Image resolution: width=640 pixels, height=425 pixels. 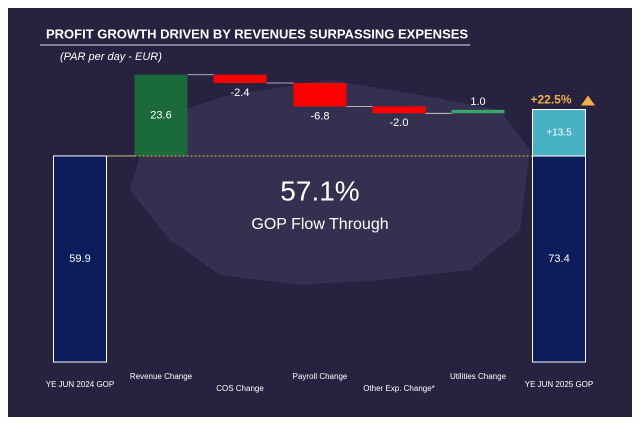 What do you see at coordinates (111, 57) in the screenshot?
I see `chart-subtitle: (PAR per day - EUR)` at bounding box center [111, 57].